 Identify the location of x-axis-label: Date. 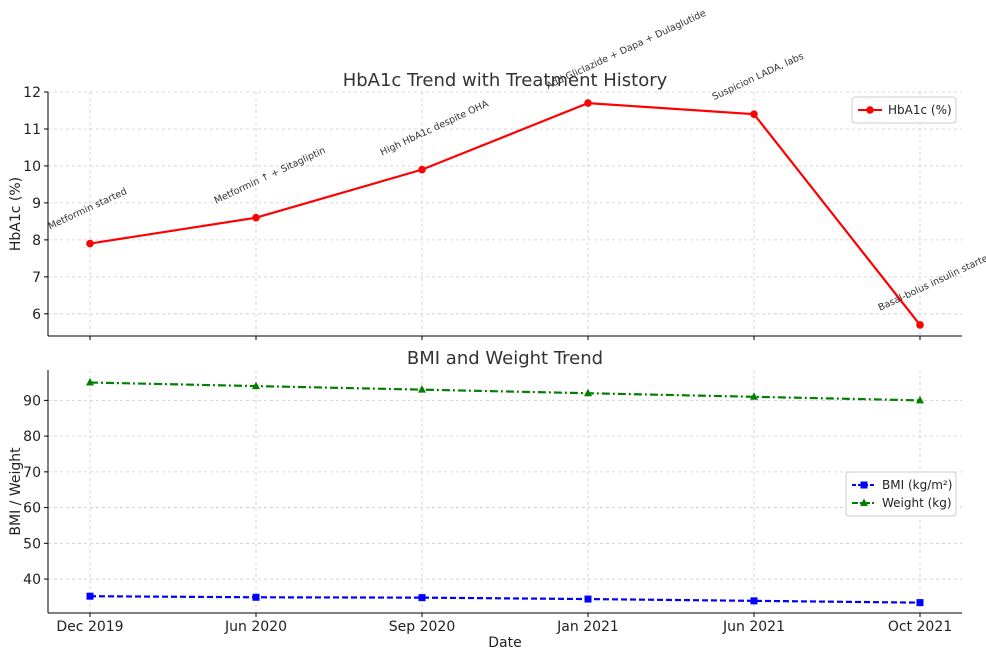
(504, 643).